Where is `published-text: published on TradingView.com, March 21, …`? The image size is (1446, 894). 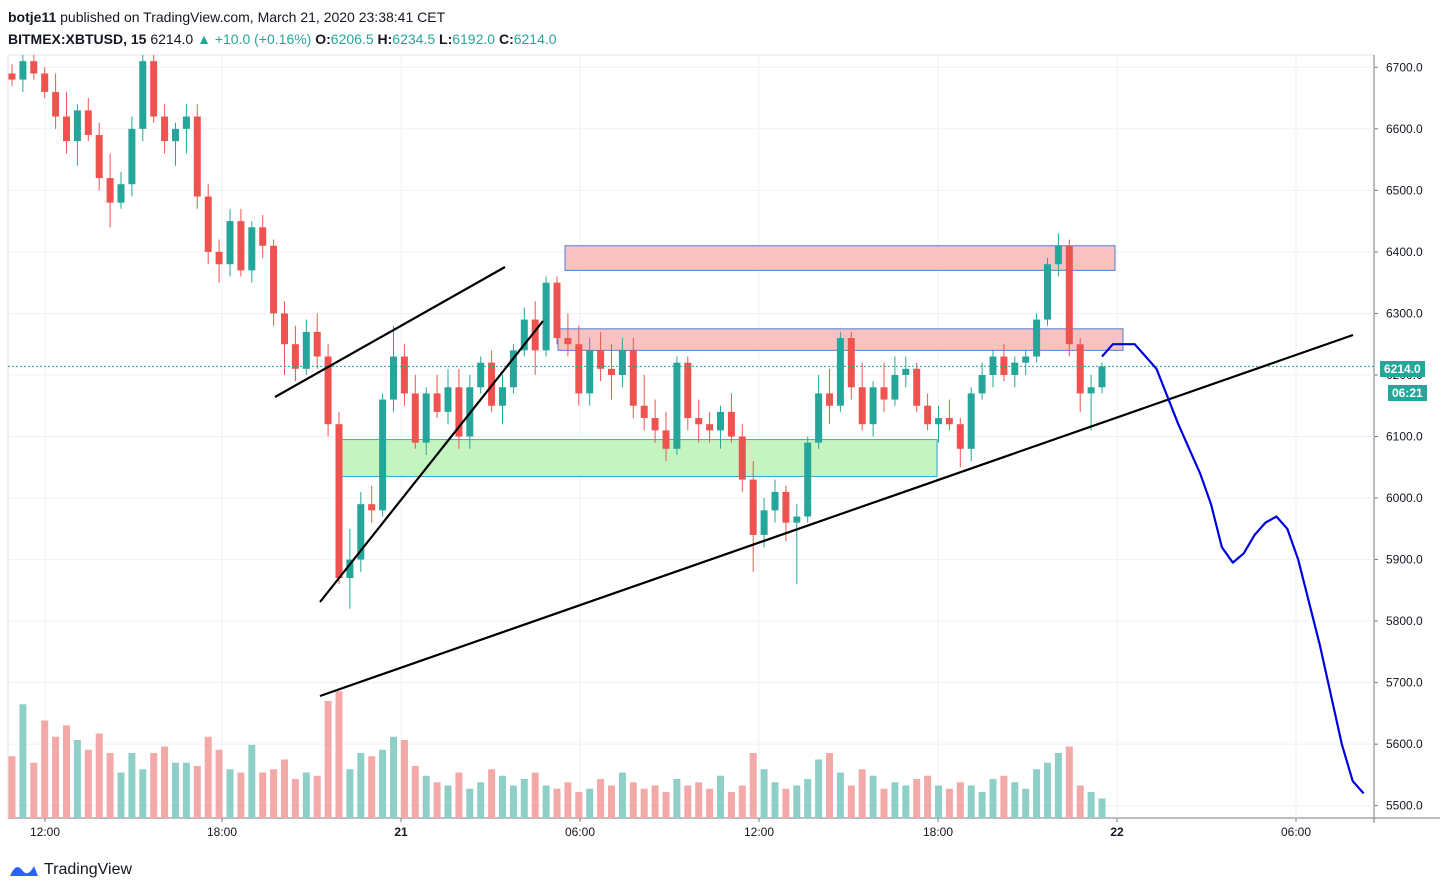 published-text: published on TradingView.com, March 21, … is located at coordinates (253, 17).